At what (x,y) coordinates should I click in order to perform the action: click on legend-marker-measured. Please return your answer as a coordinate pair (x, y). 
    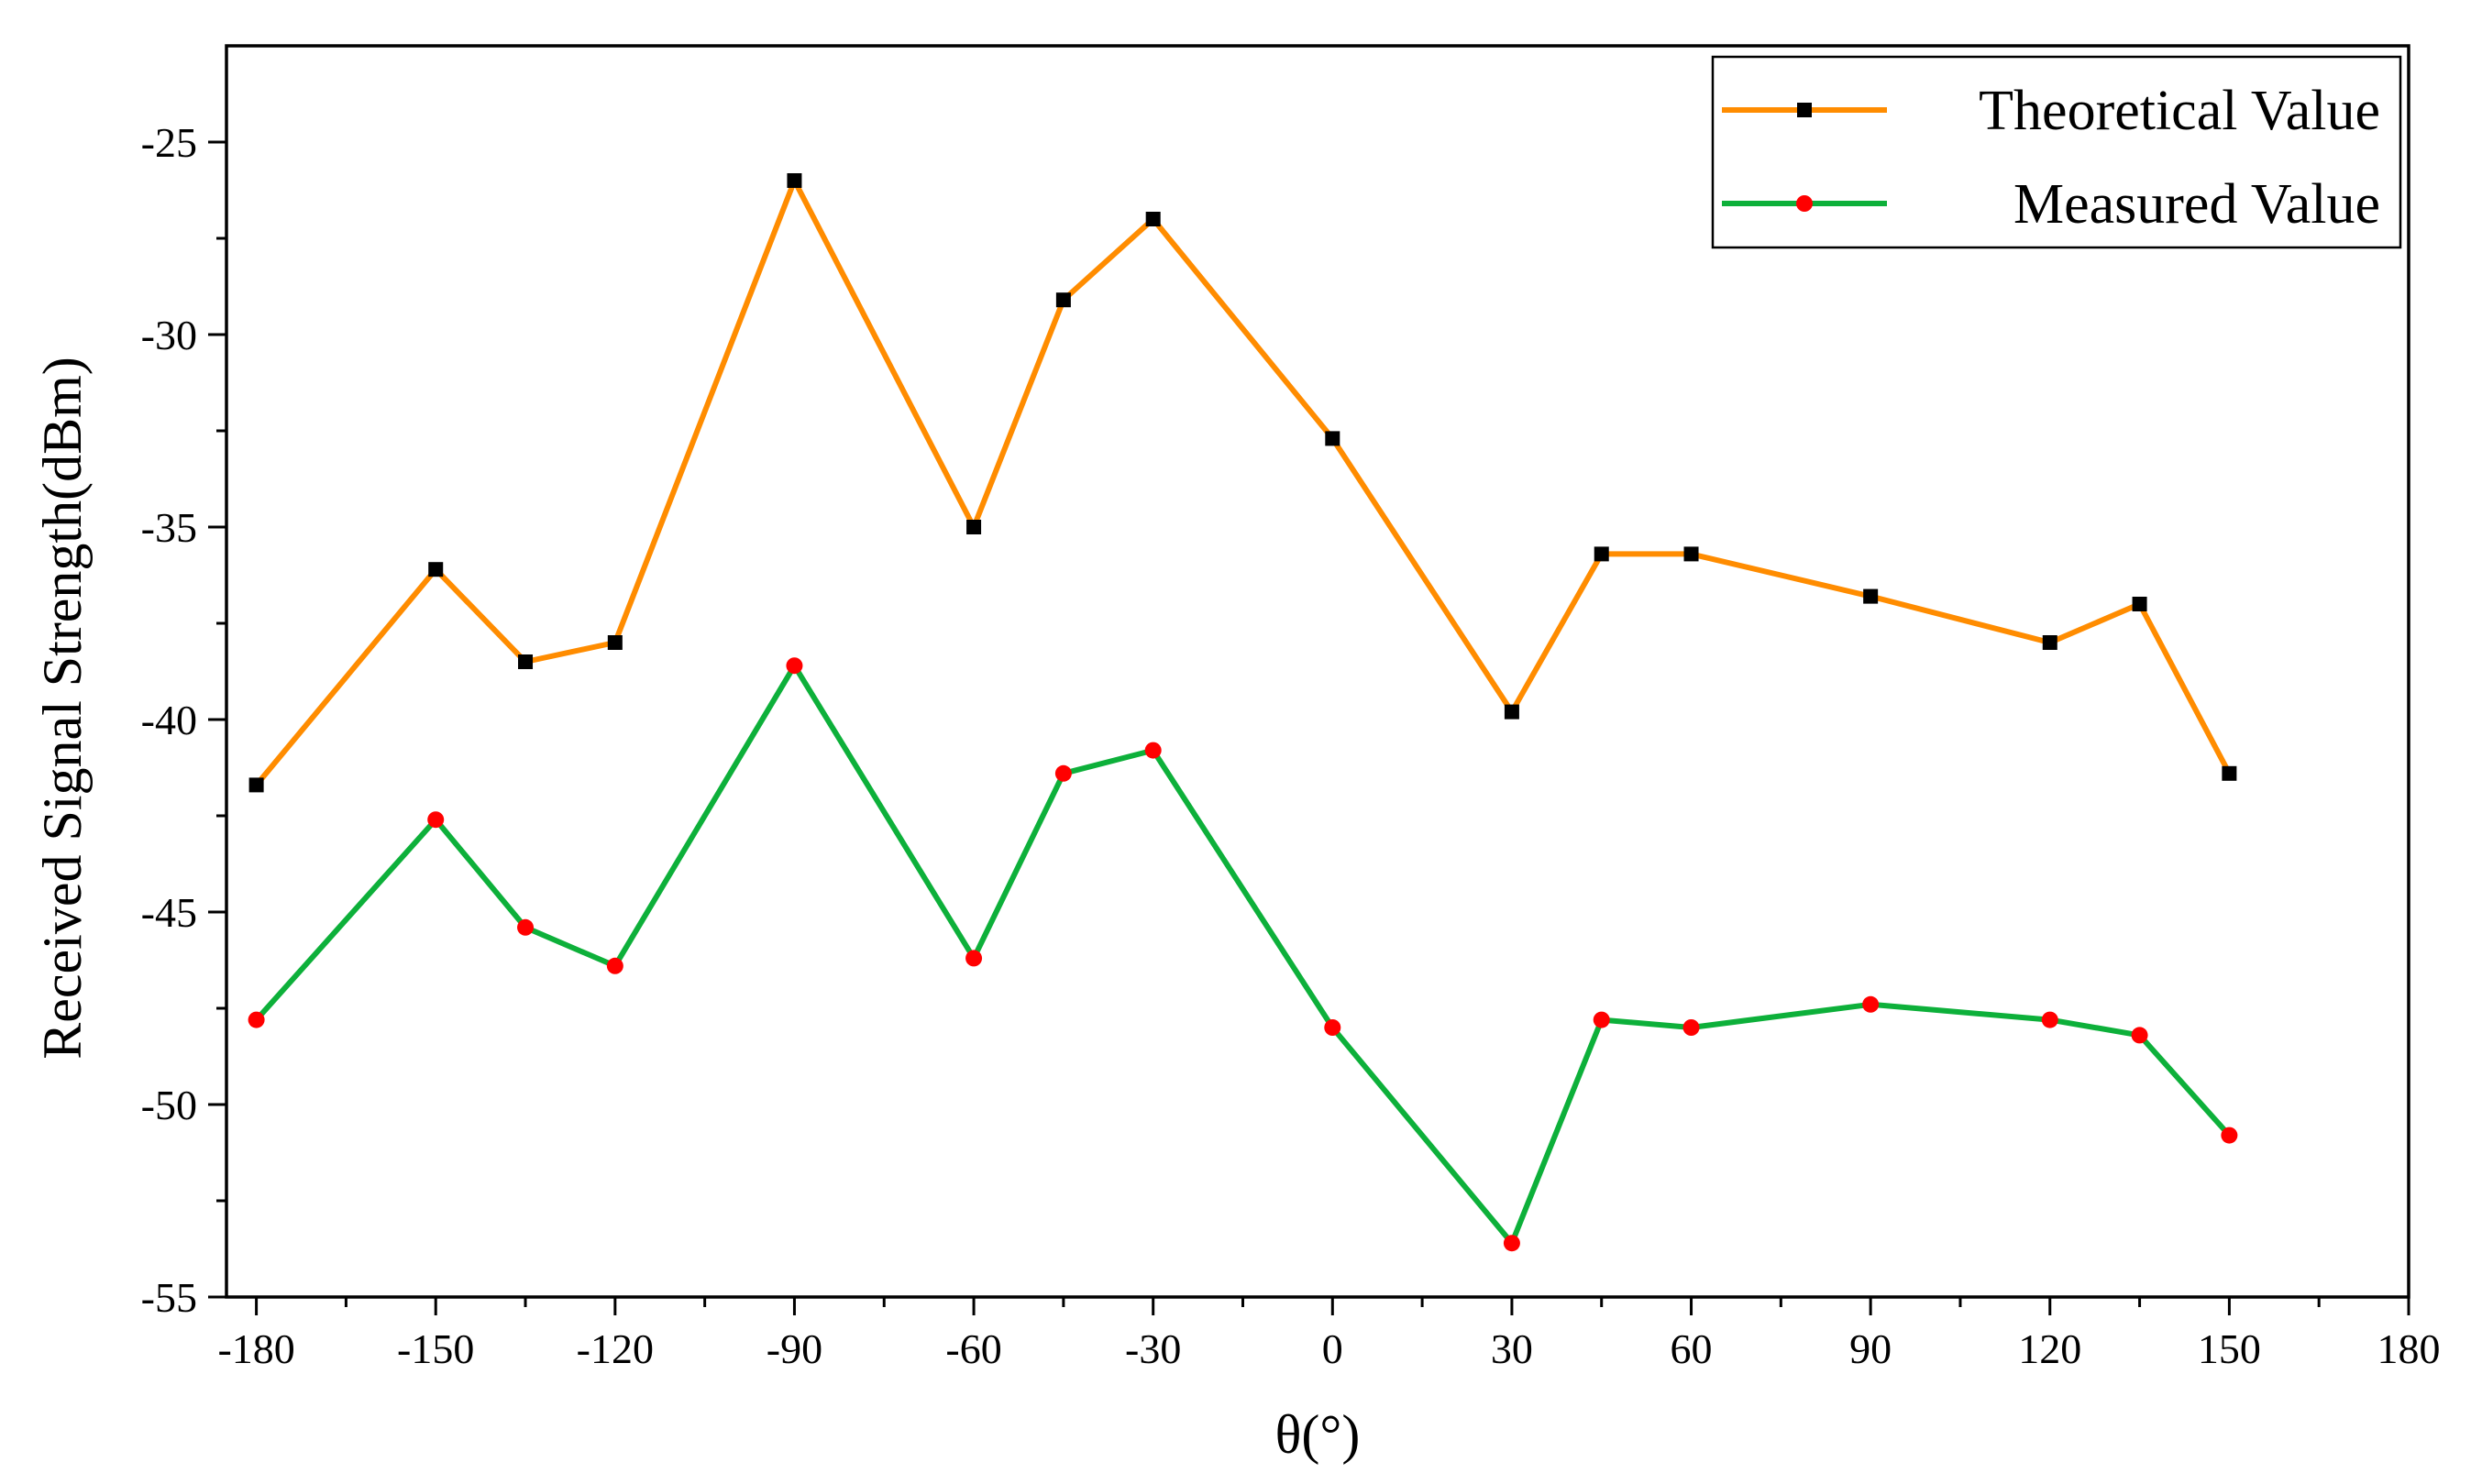
    Looking at the image, I should click on (1804, 203).